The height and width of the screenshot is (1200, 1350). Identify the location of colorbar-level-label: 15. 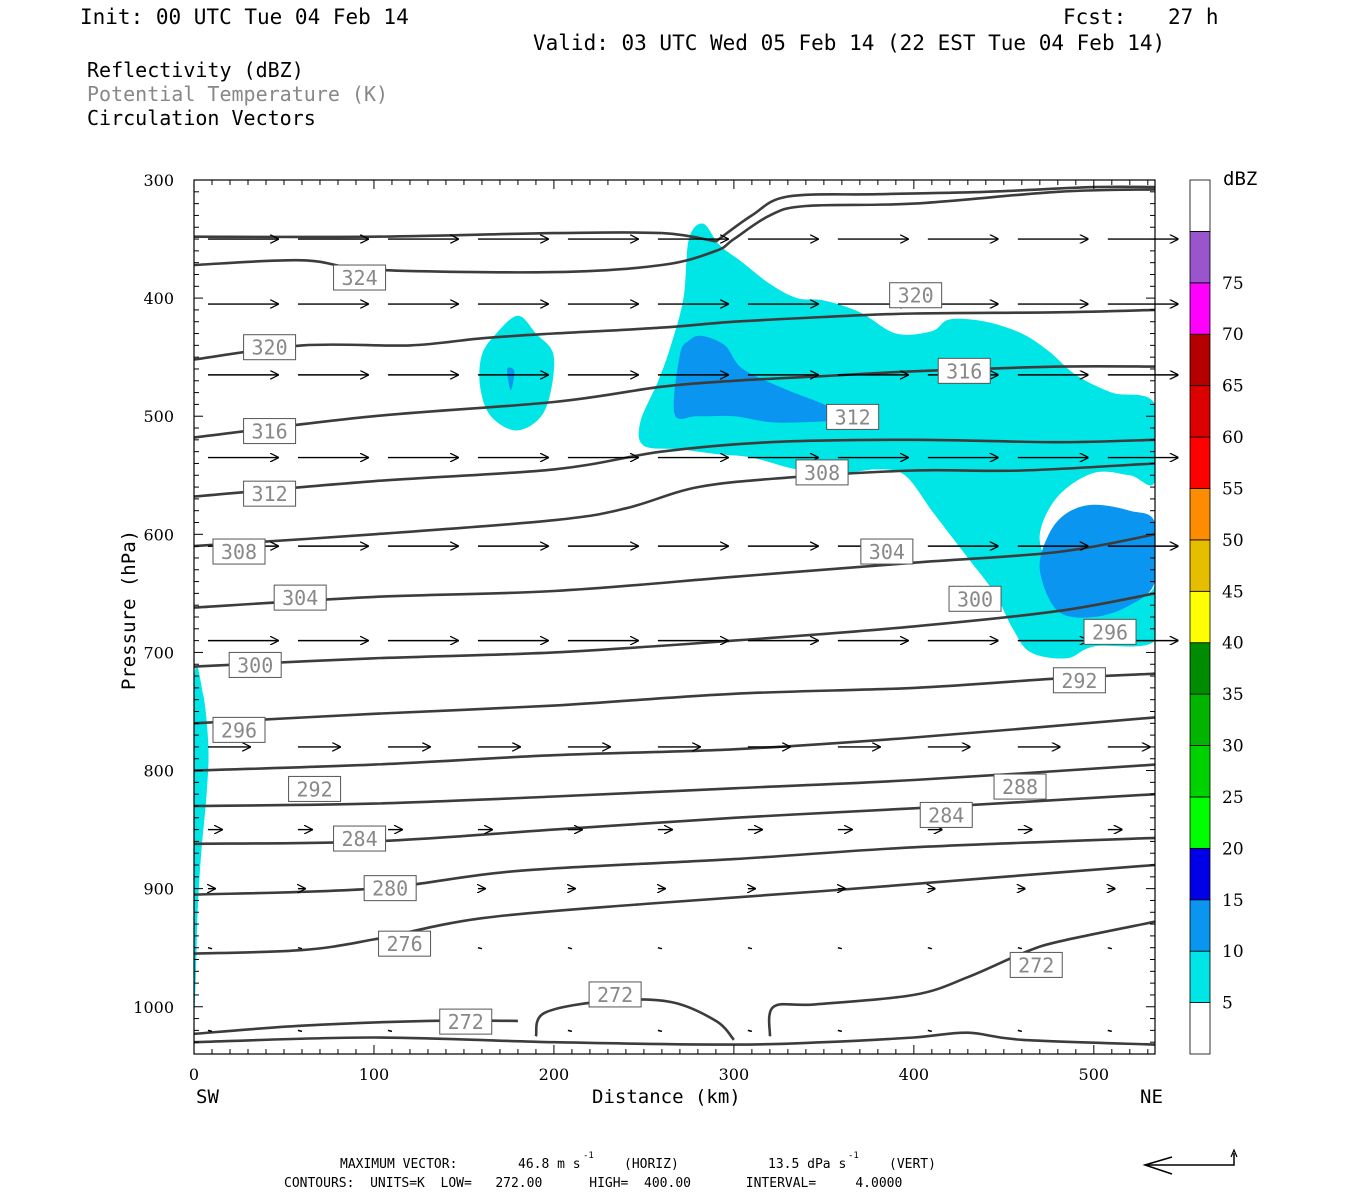
(1233, 901).